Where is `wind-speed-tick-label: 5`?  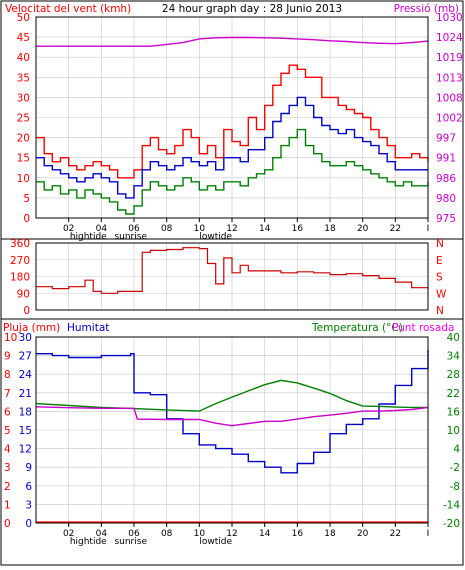
wind-speed-tick-label: 5 is located at coordinates (26, 199).